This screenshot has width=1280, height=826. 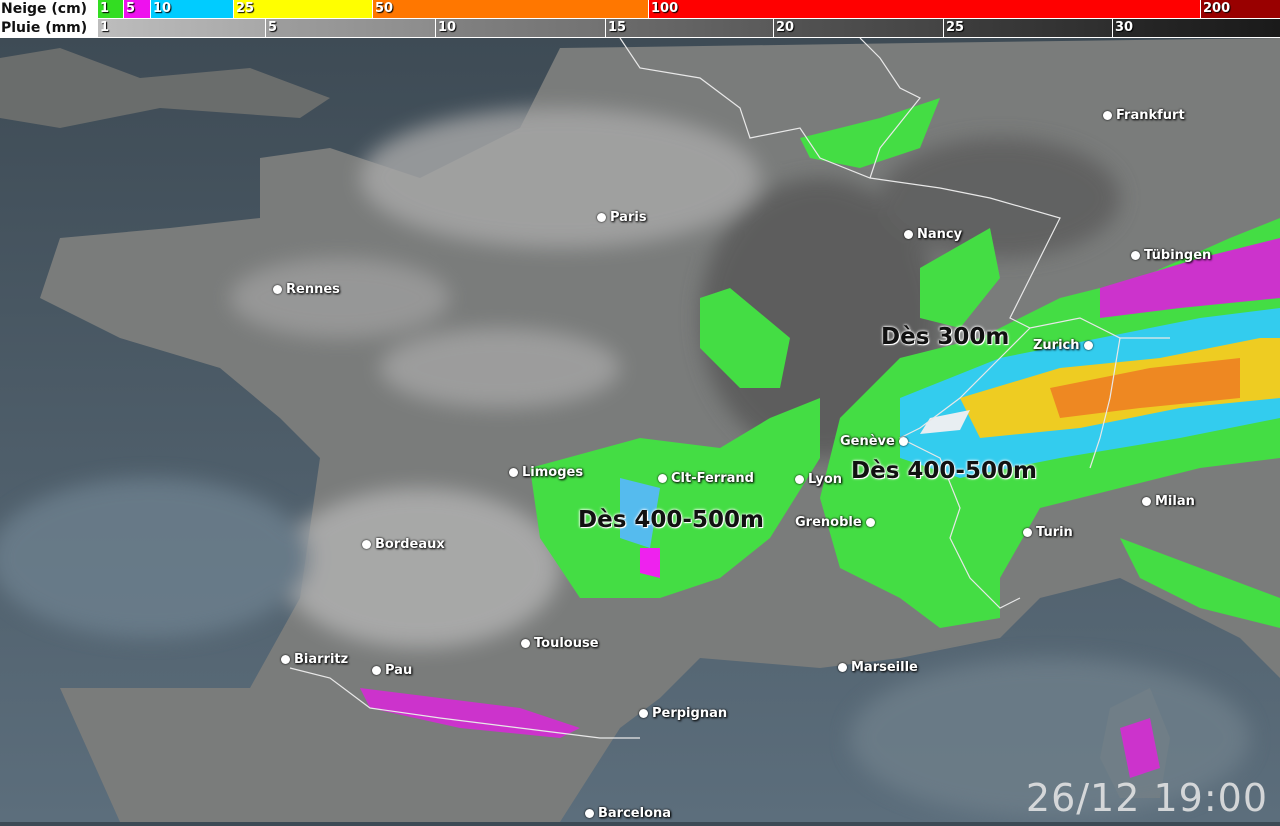 I want to click on city-label: Grenoble, so click(x=837, y=523).